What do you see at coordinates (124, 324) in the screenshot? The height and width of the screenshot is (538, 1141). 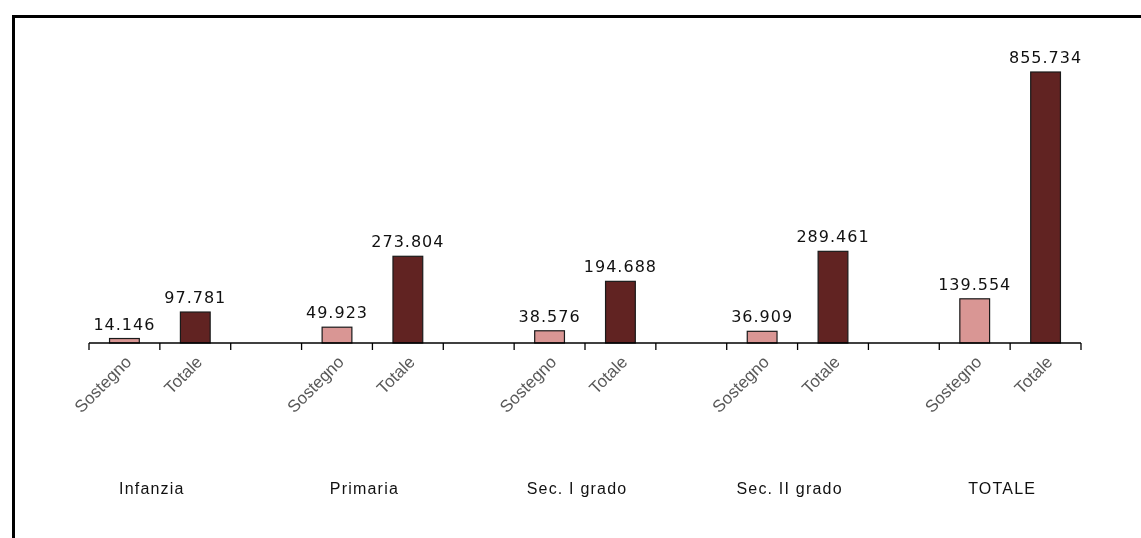 I see `data-label: 14.146` at bounding box center [124, 324].